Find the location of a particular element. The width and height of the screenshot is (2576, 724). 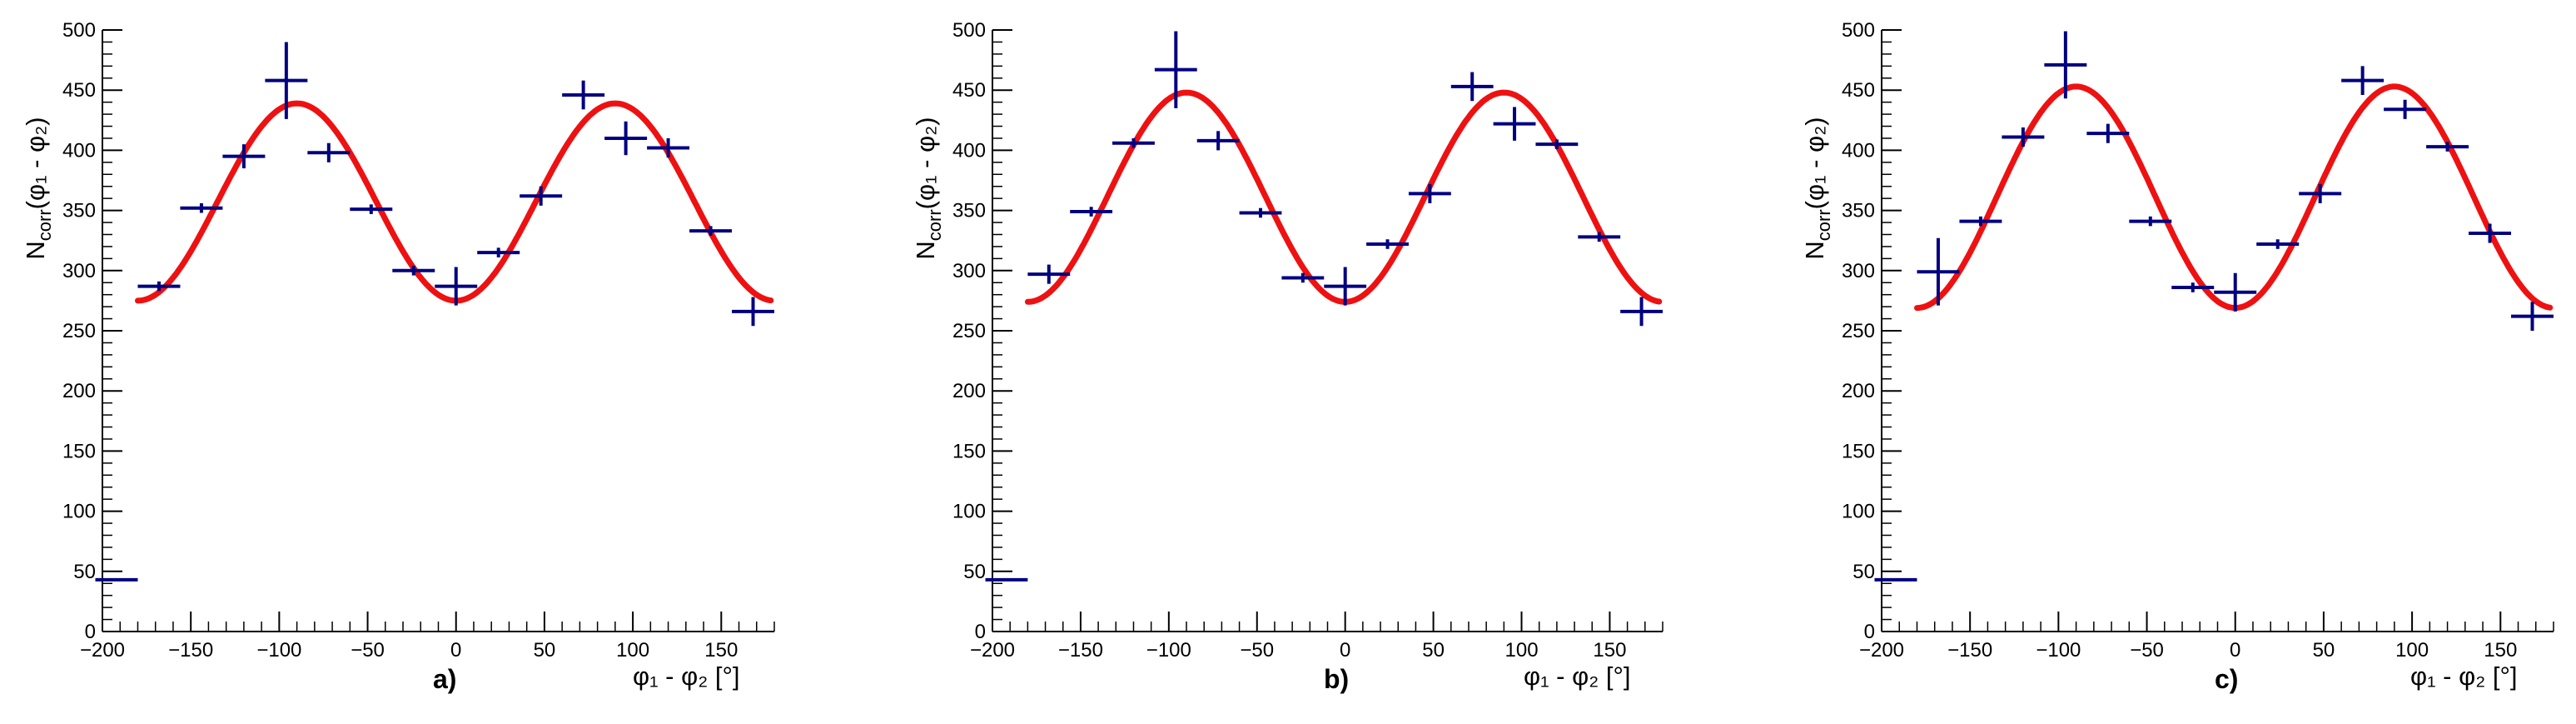

x-tick-label: 100 is located at coordinates (2412, 650).